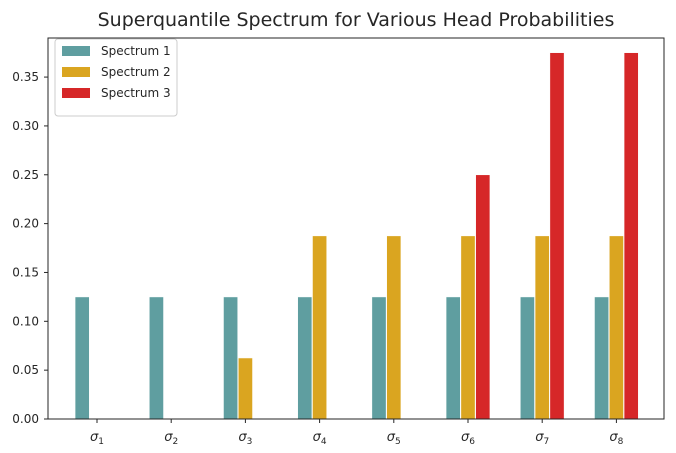  What do you see at coordinates (25, 126) in the screenshot?
I see `y-tick-label: 0.30` at bounding box center [25, 126].